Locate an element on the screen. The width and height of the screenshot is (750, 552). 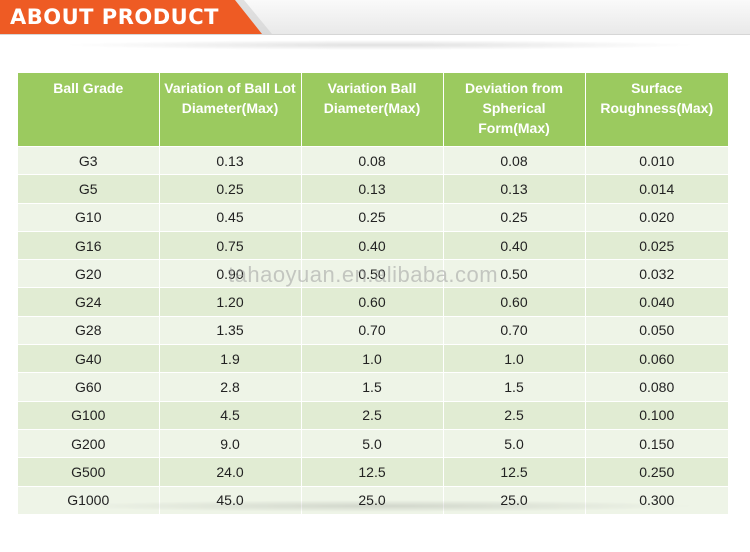
table-row: G40 1.9 1.0 1.0 0.060 is located at coordinates (373, 358).